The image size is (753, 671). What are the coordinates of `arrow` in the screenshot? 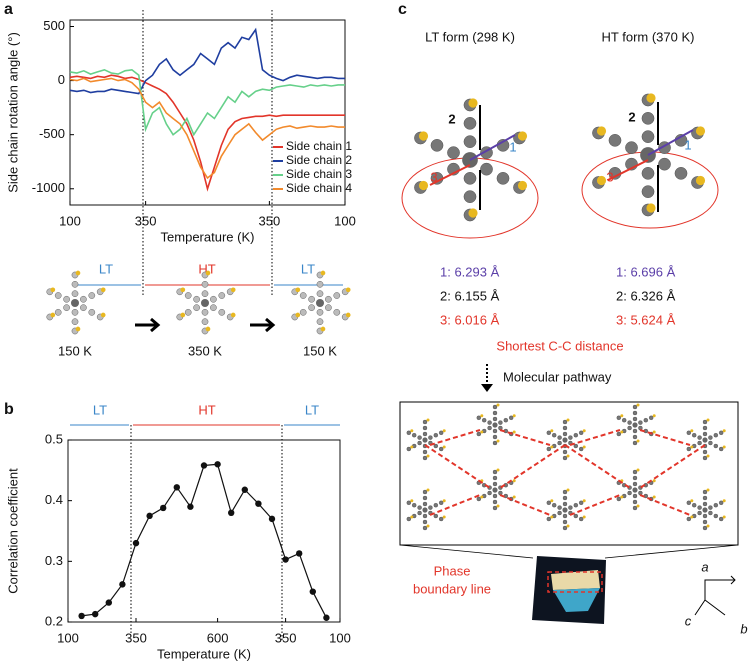 It's located at (263, 325).